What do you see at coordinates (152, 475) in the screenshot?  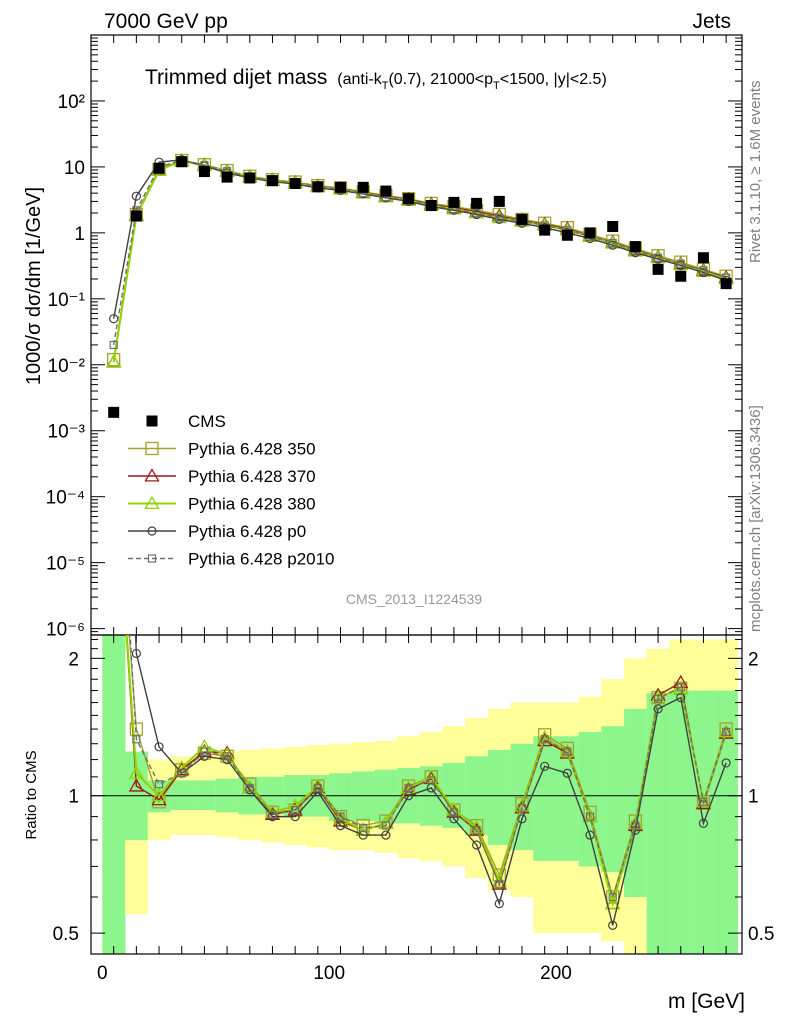 I see `legend-marker-t370` at bounding box center [152, 475].